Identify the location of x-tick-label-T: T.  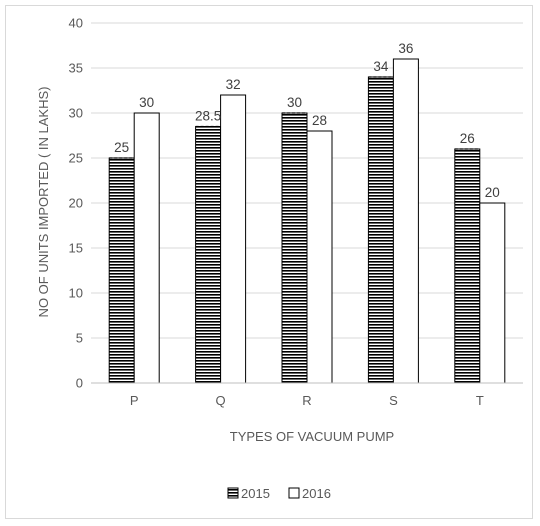
(480, 400).